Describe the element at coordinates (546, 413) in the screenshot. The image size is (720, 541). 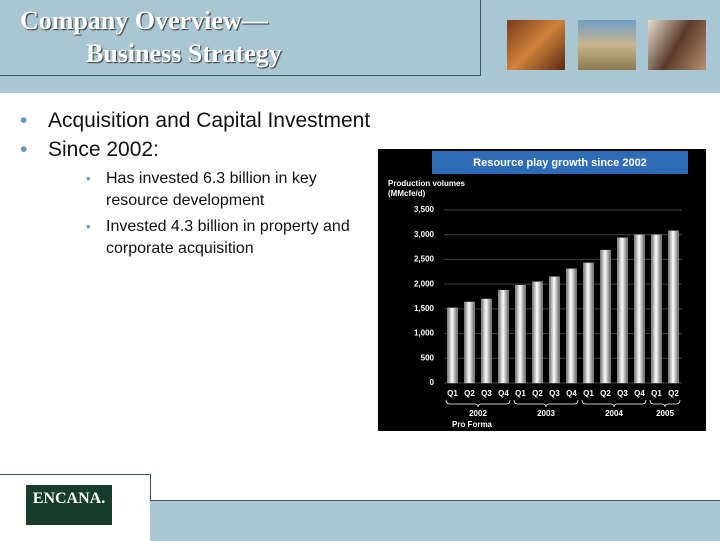
I see `group-label: 2003` at that location.